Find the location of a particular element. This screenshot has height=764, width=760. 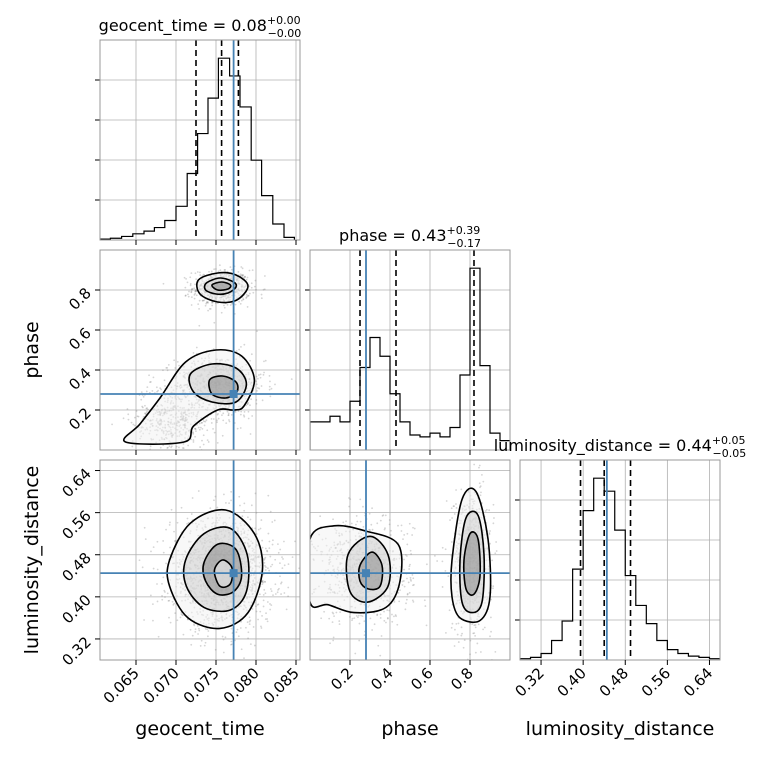

x-axis-label-luminosity_distance: luminosity_distance is located at coordinates (620, 729).